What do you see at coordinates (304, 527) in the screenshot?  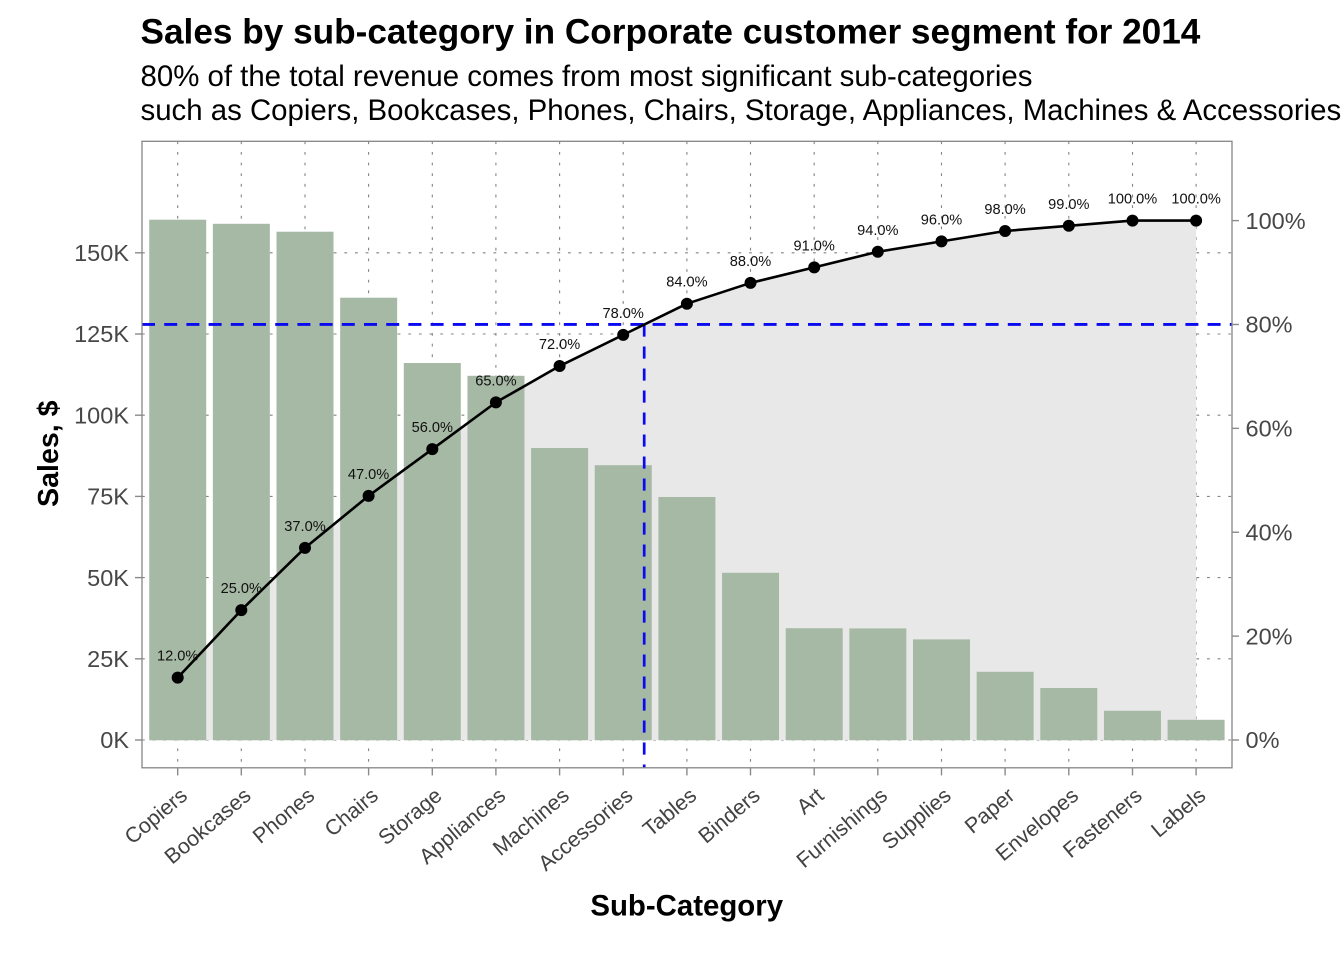 I see `svg-text: 37.0%` at bounding box center [304, 527].